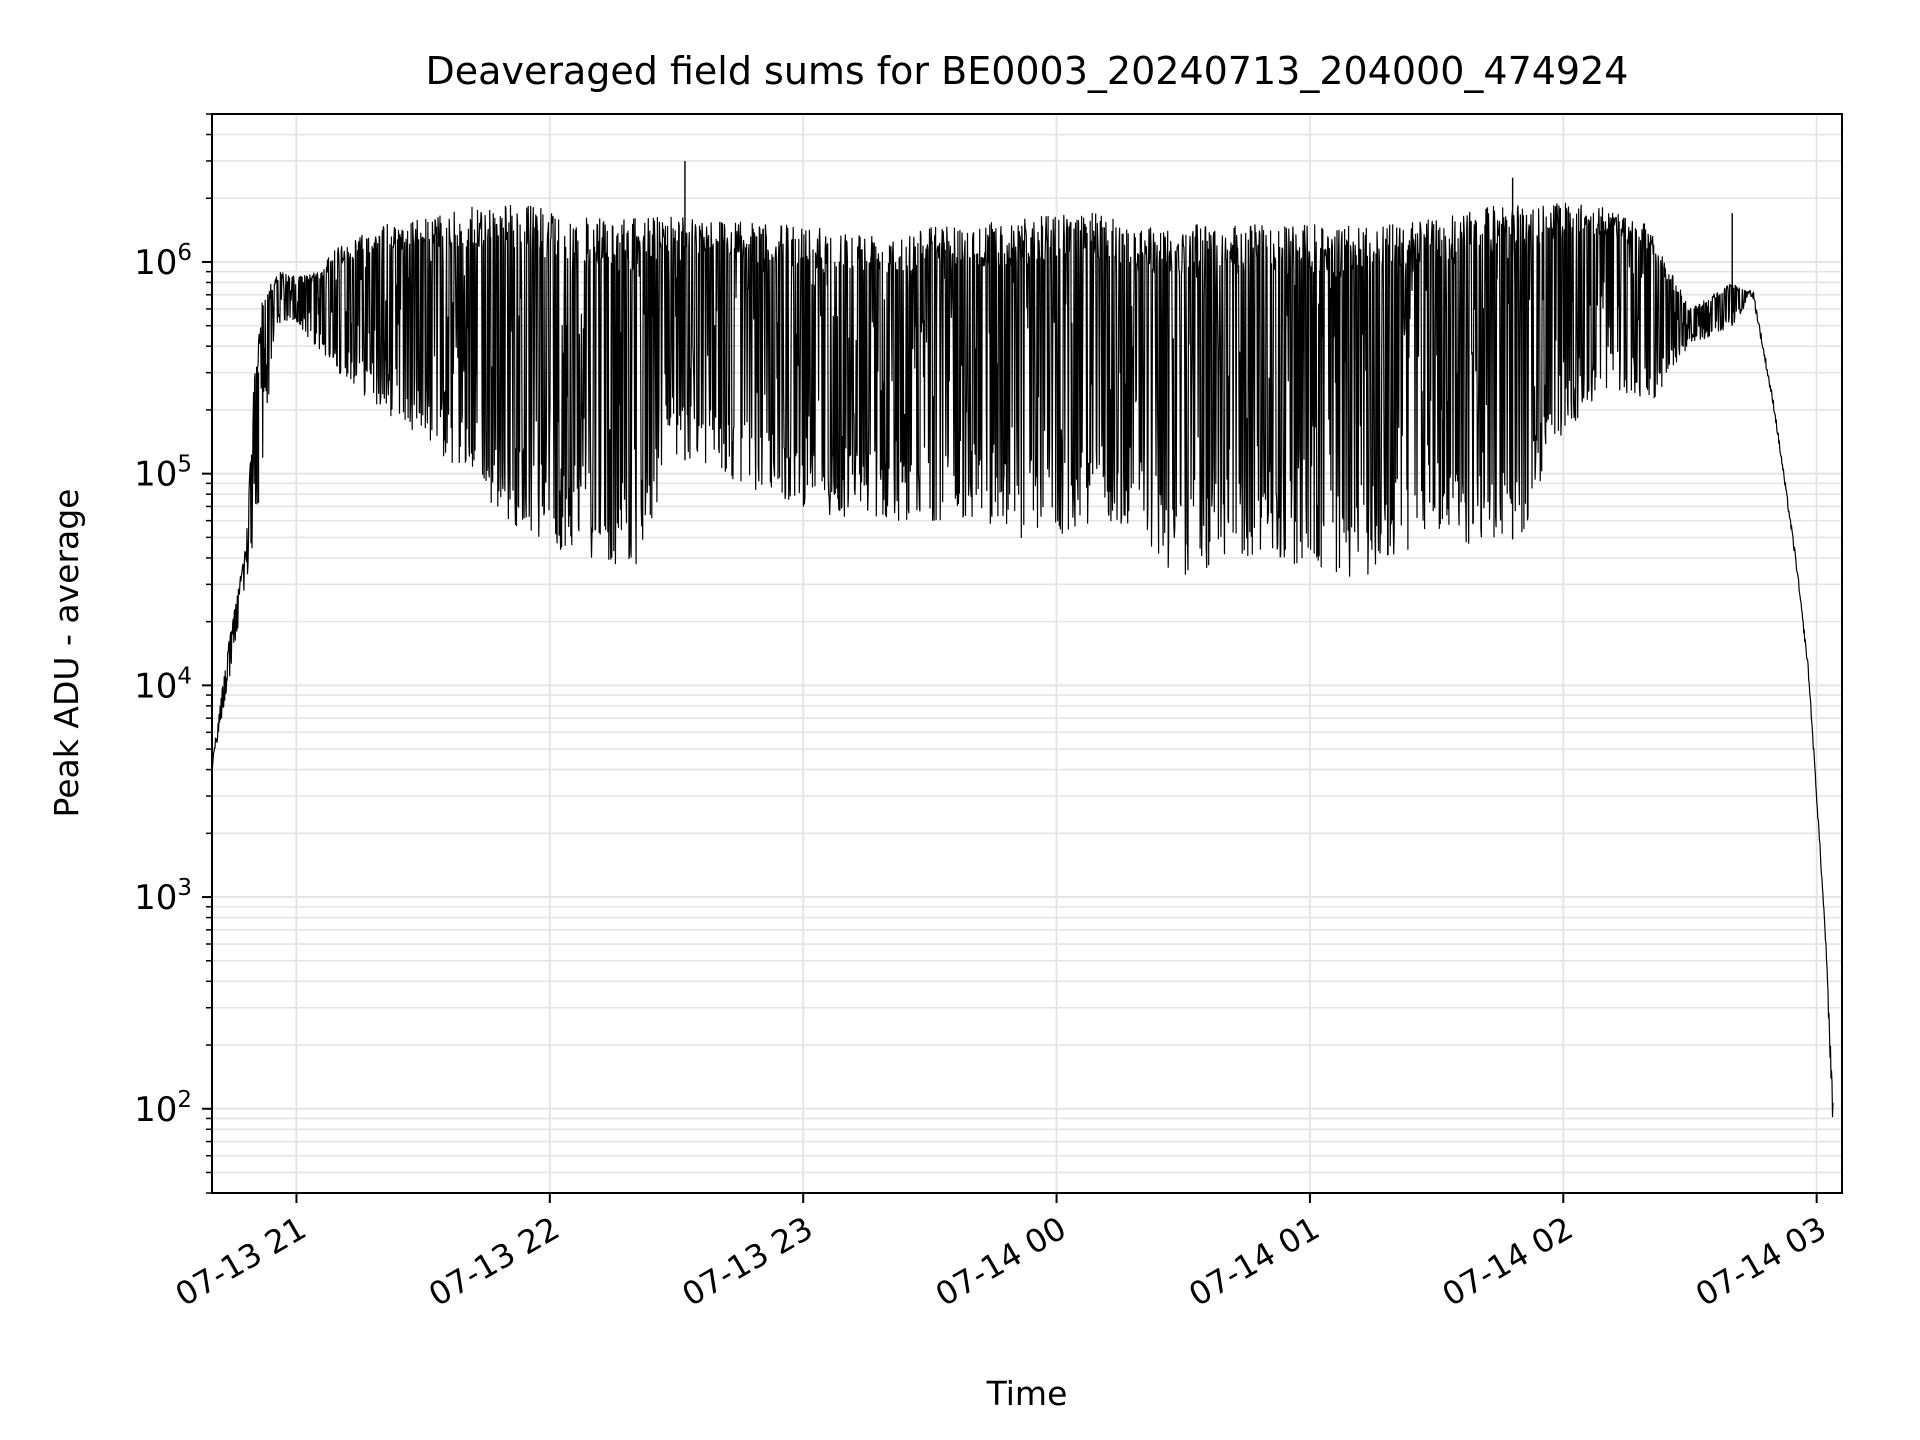 Image resolution: width=1920 pixels, height=1440 pixels. Describe the element at coordinates (163, 261) in the screenshot. I see `y-tick-label: 106` at that location.